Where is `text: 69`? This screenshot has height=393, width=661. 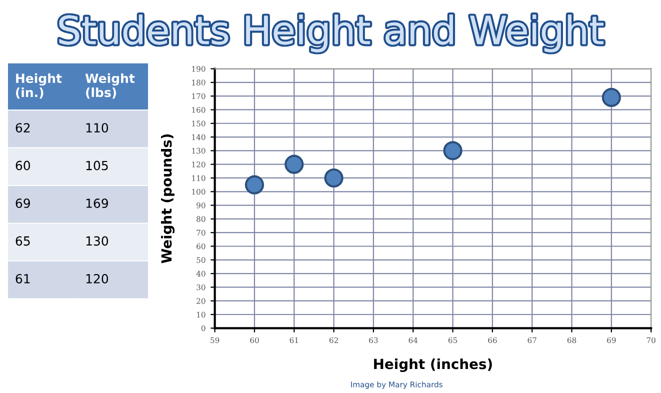
text: 69 is located at coordinates (23, 203).